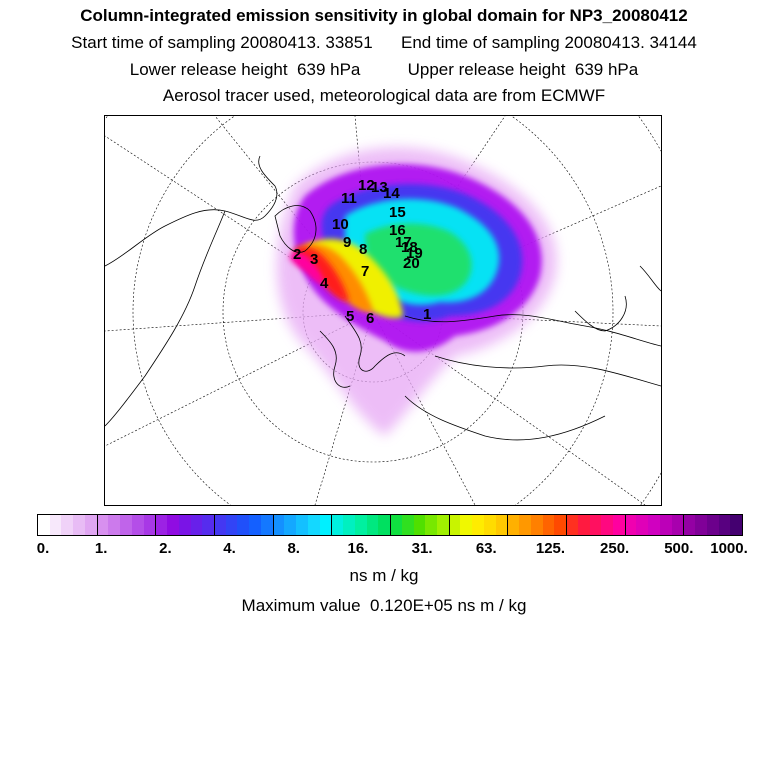  Describe the element at coordinates (340, 224) in the screenshot. I see `trajectory-label-10: 10` at that location.